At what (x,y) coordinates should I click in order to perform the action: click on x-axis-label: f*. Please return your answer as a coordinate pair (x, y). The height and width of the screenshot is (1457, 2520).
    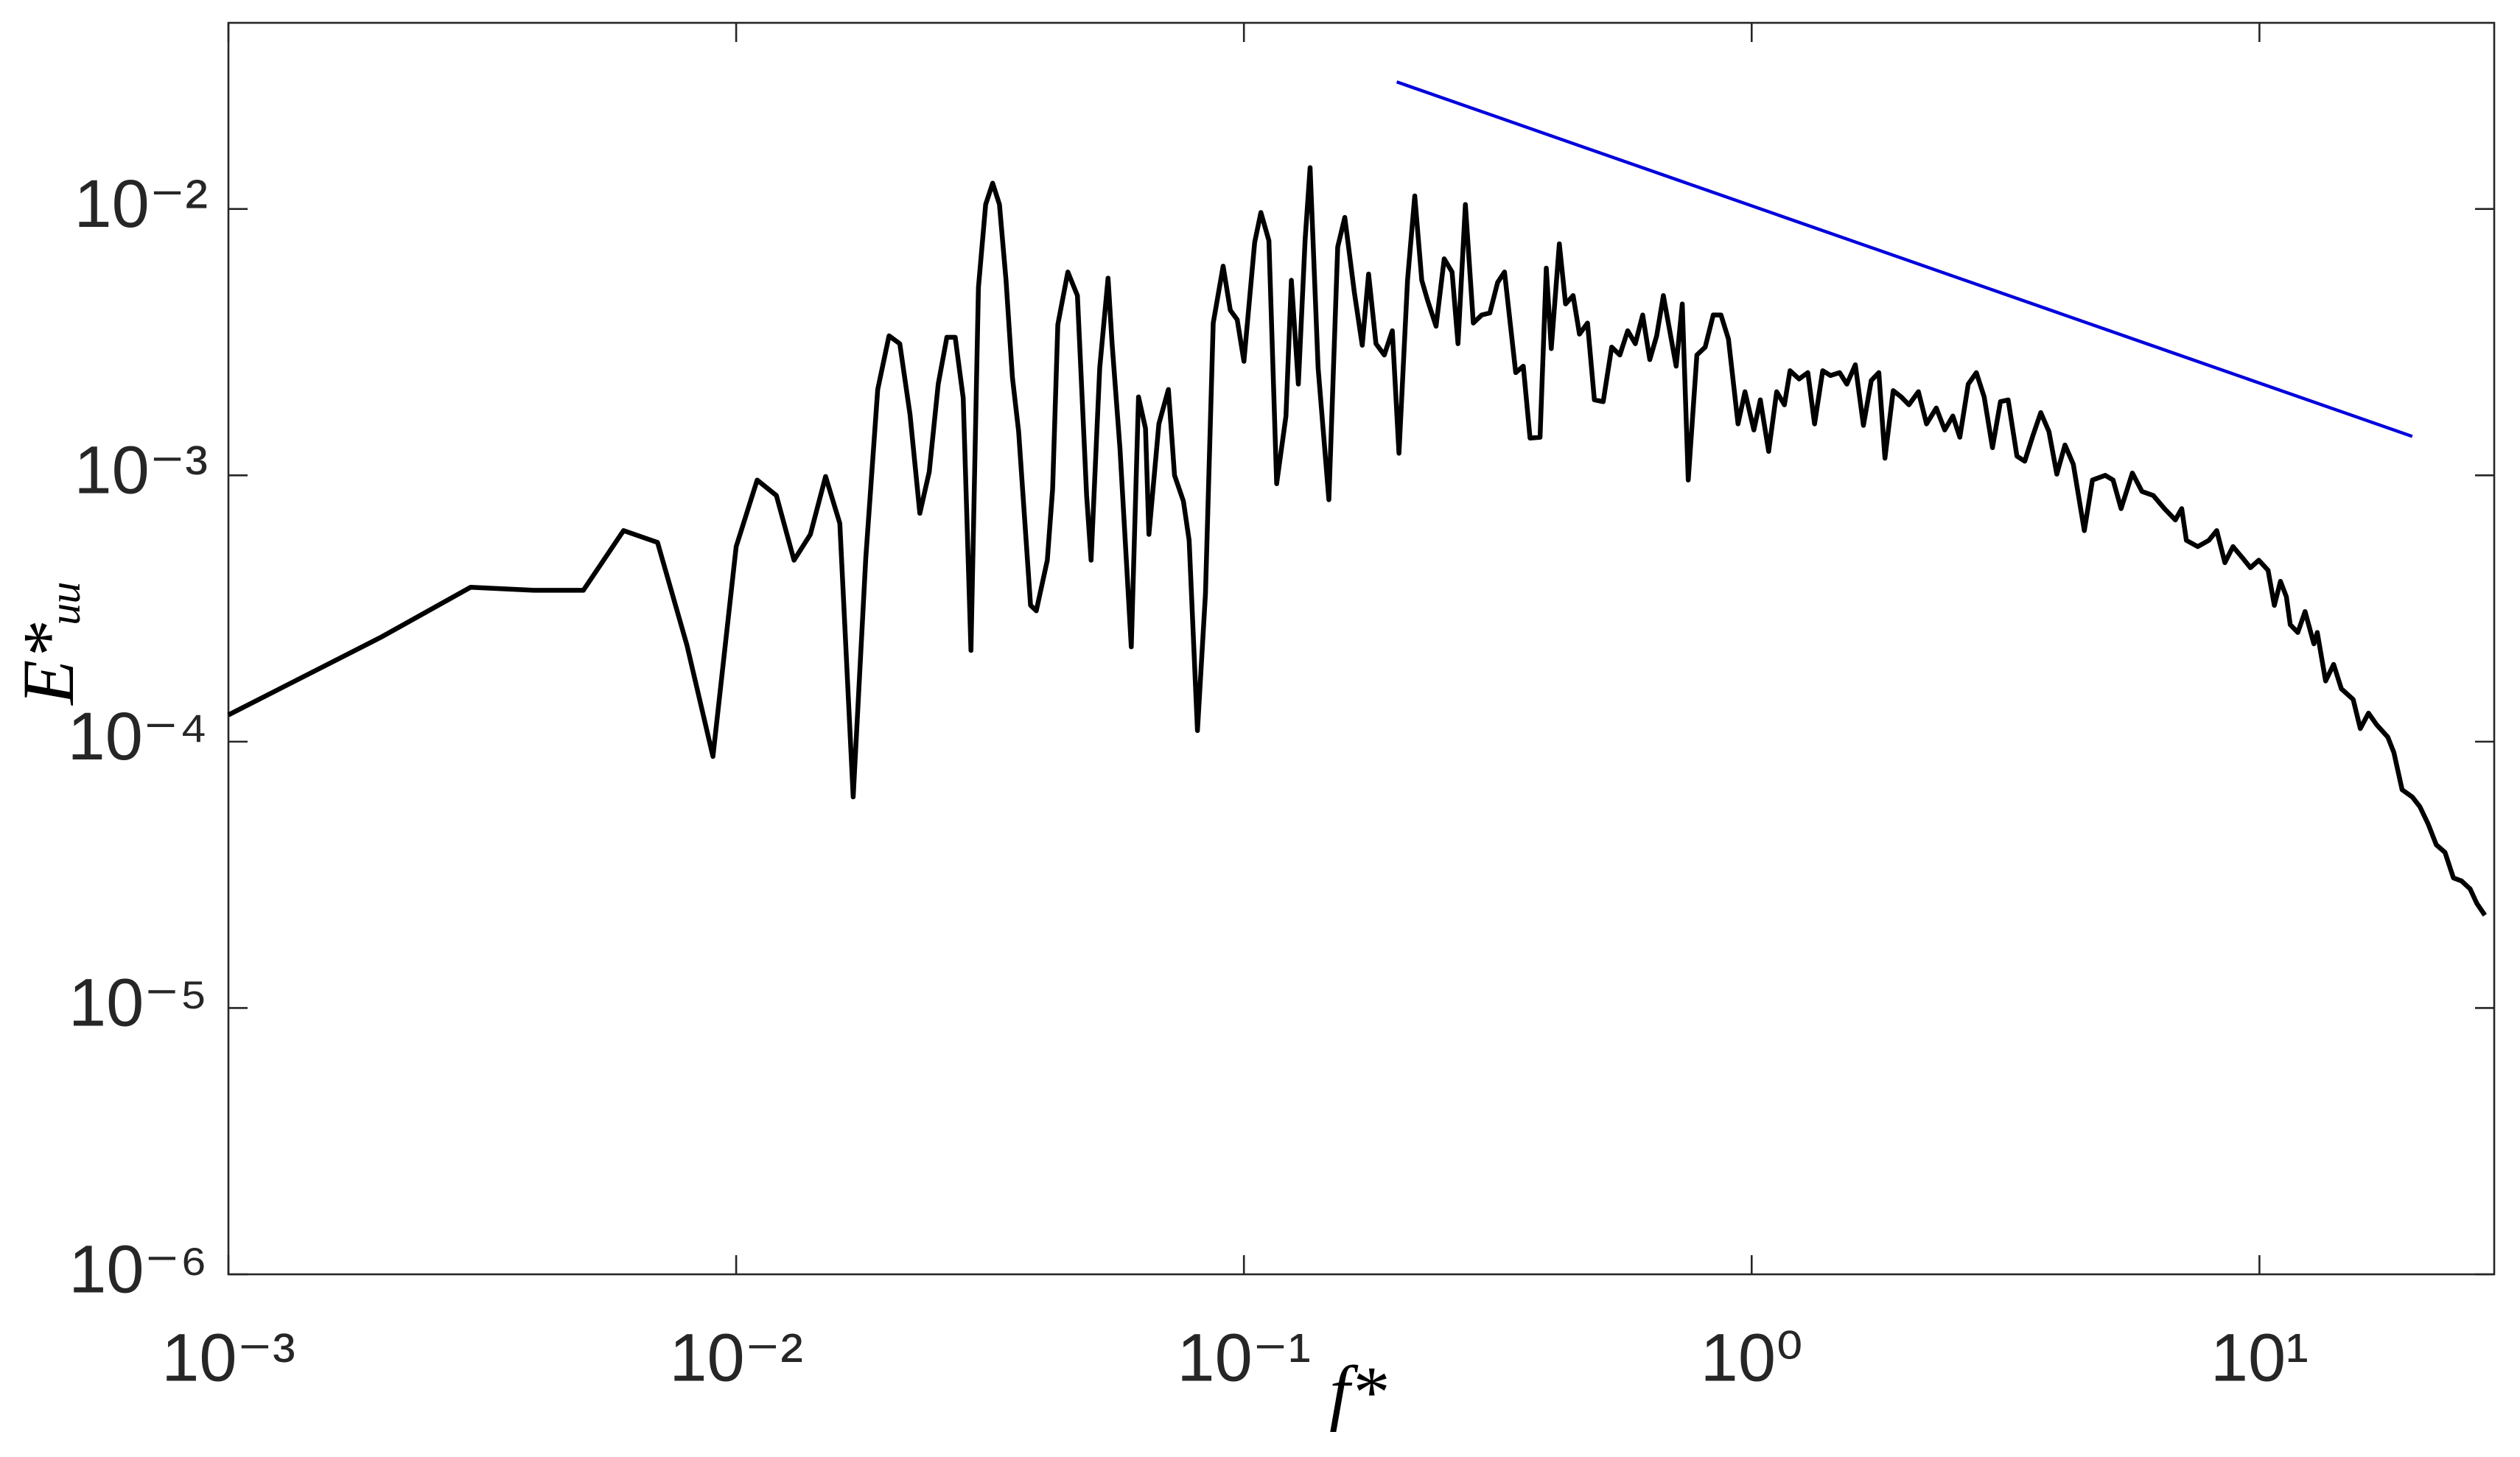
    Looking at the image, I should click on (1358, 1392).